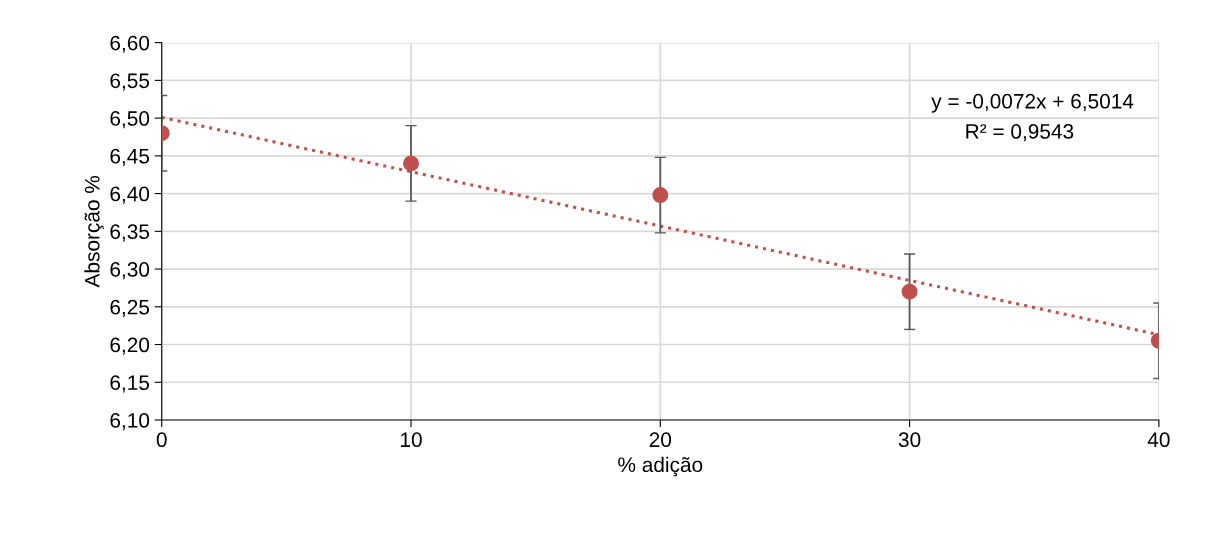 This screenshot has height=533, width=1216. What do you see at coordinates (130, 384) in the screenshot?
I see `y-tick-label: 6,15` at bounding box center [130, 384].